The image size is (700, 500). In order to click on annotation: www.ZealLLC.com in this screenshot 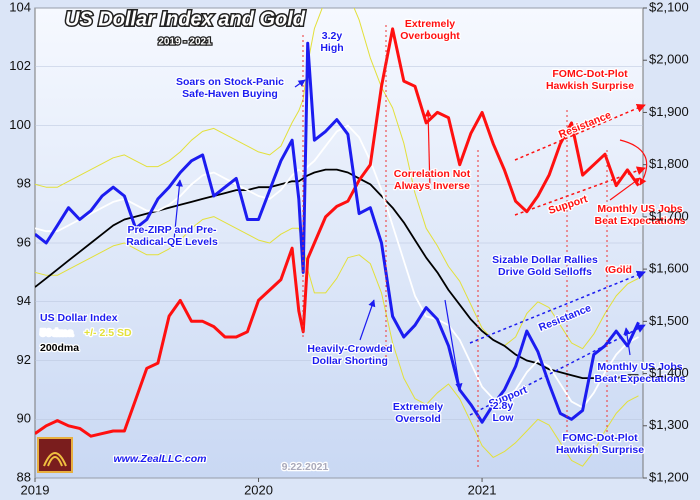, I will do `click(160, 459)`.